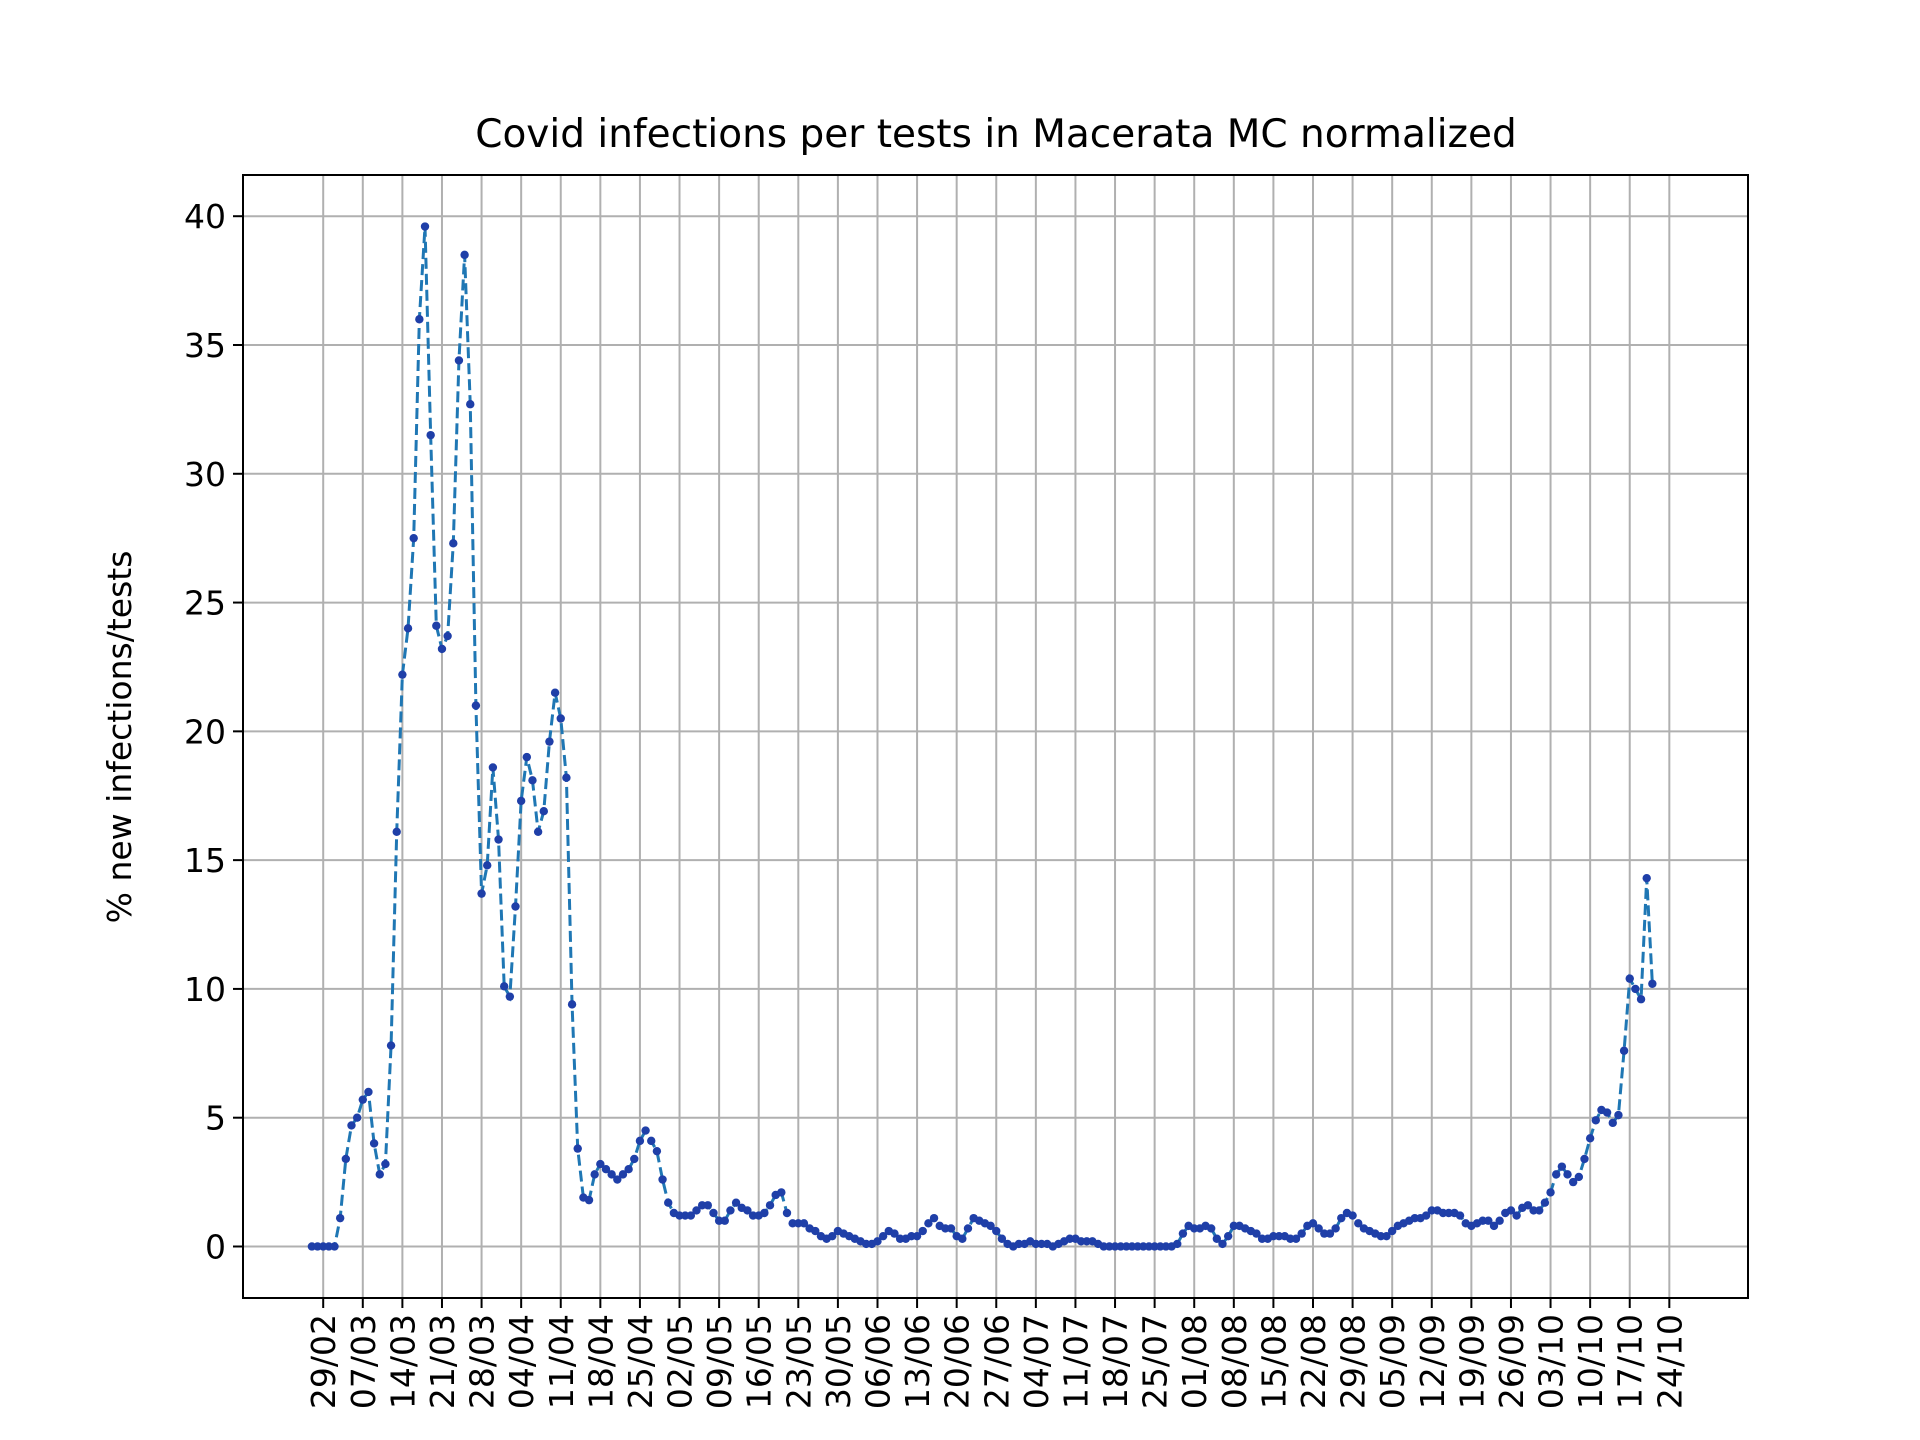  I want to click on y-tick-label: 15, so click(205, 860).